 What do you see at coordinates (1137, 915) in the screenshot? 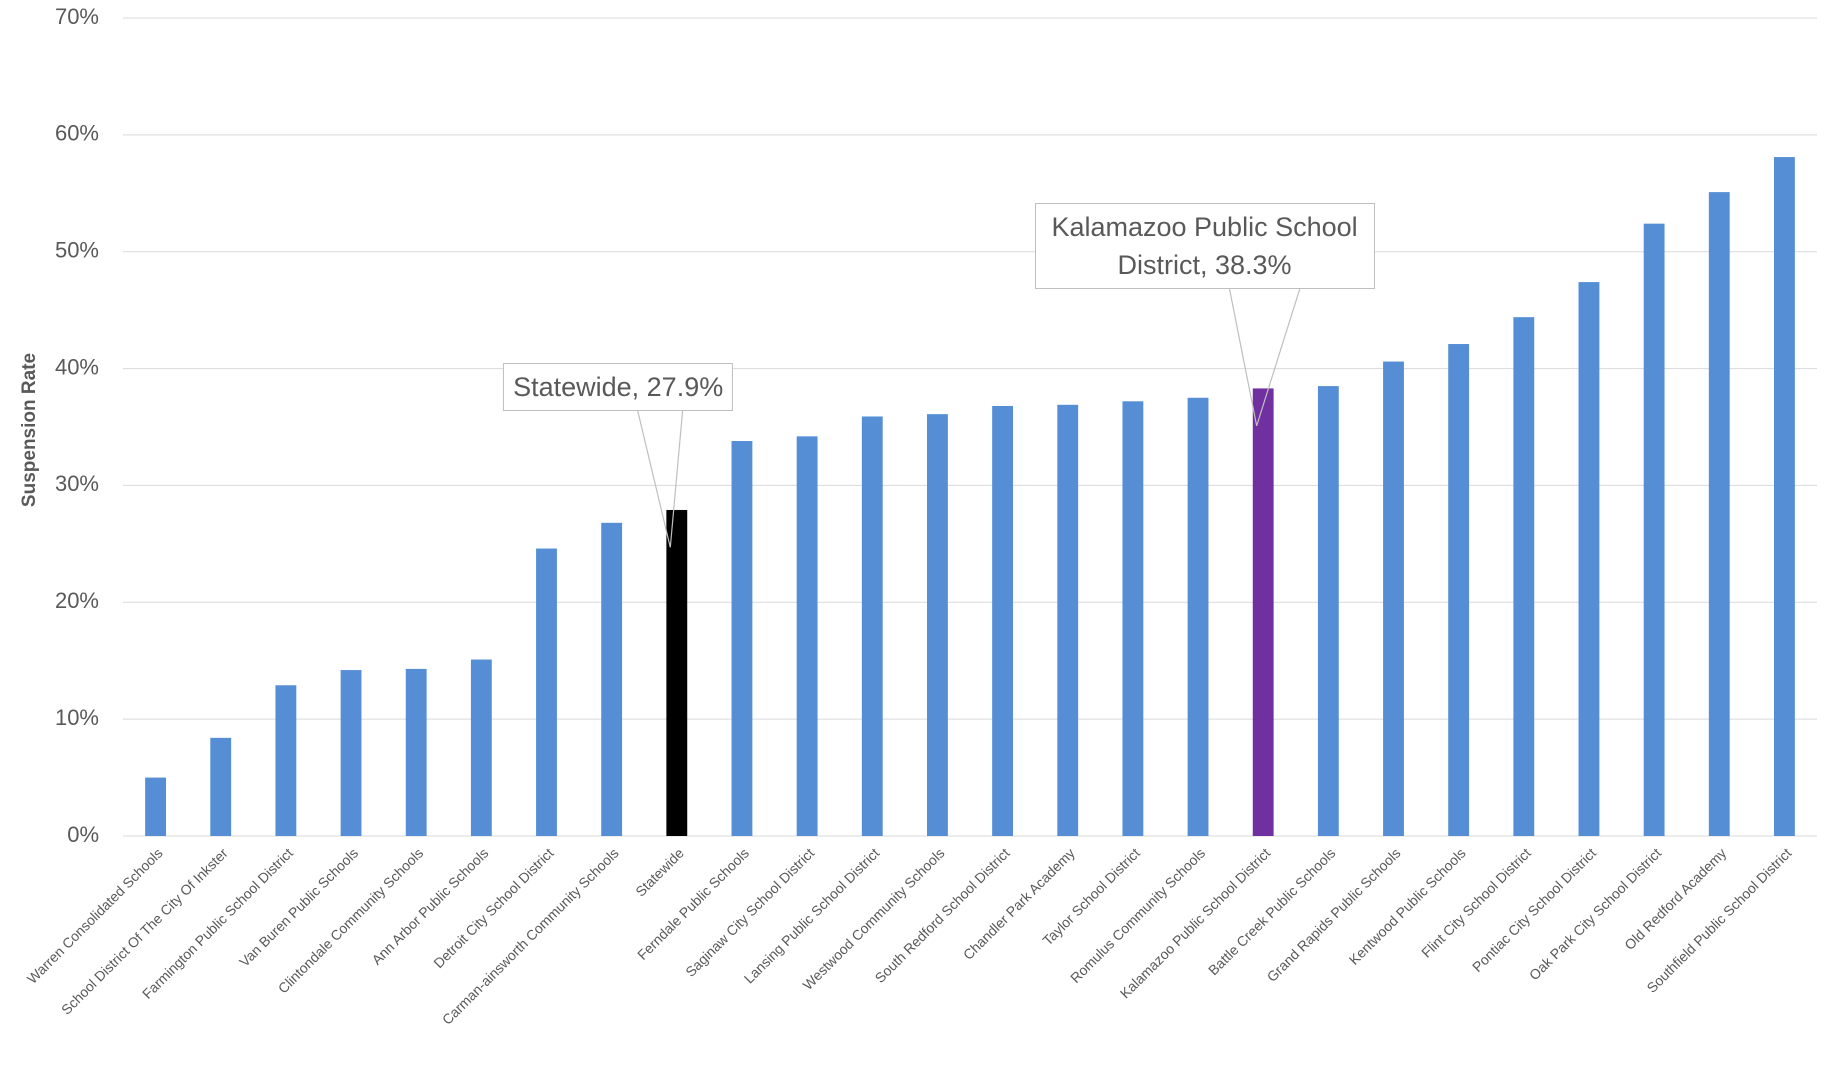
I see `x-tick-label: Romulus Community Schools` at bounding box center [1137, 915].